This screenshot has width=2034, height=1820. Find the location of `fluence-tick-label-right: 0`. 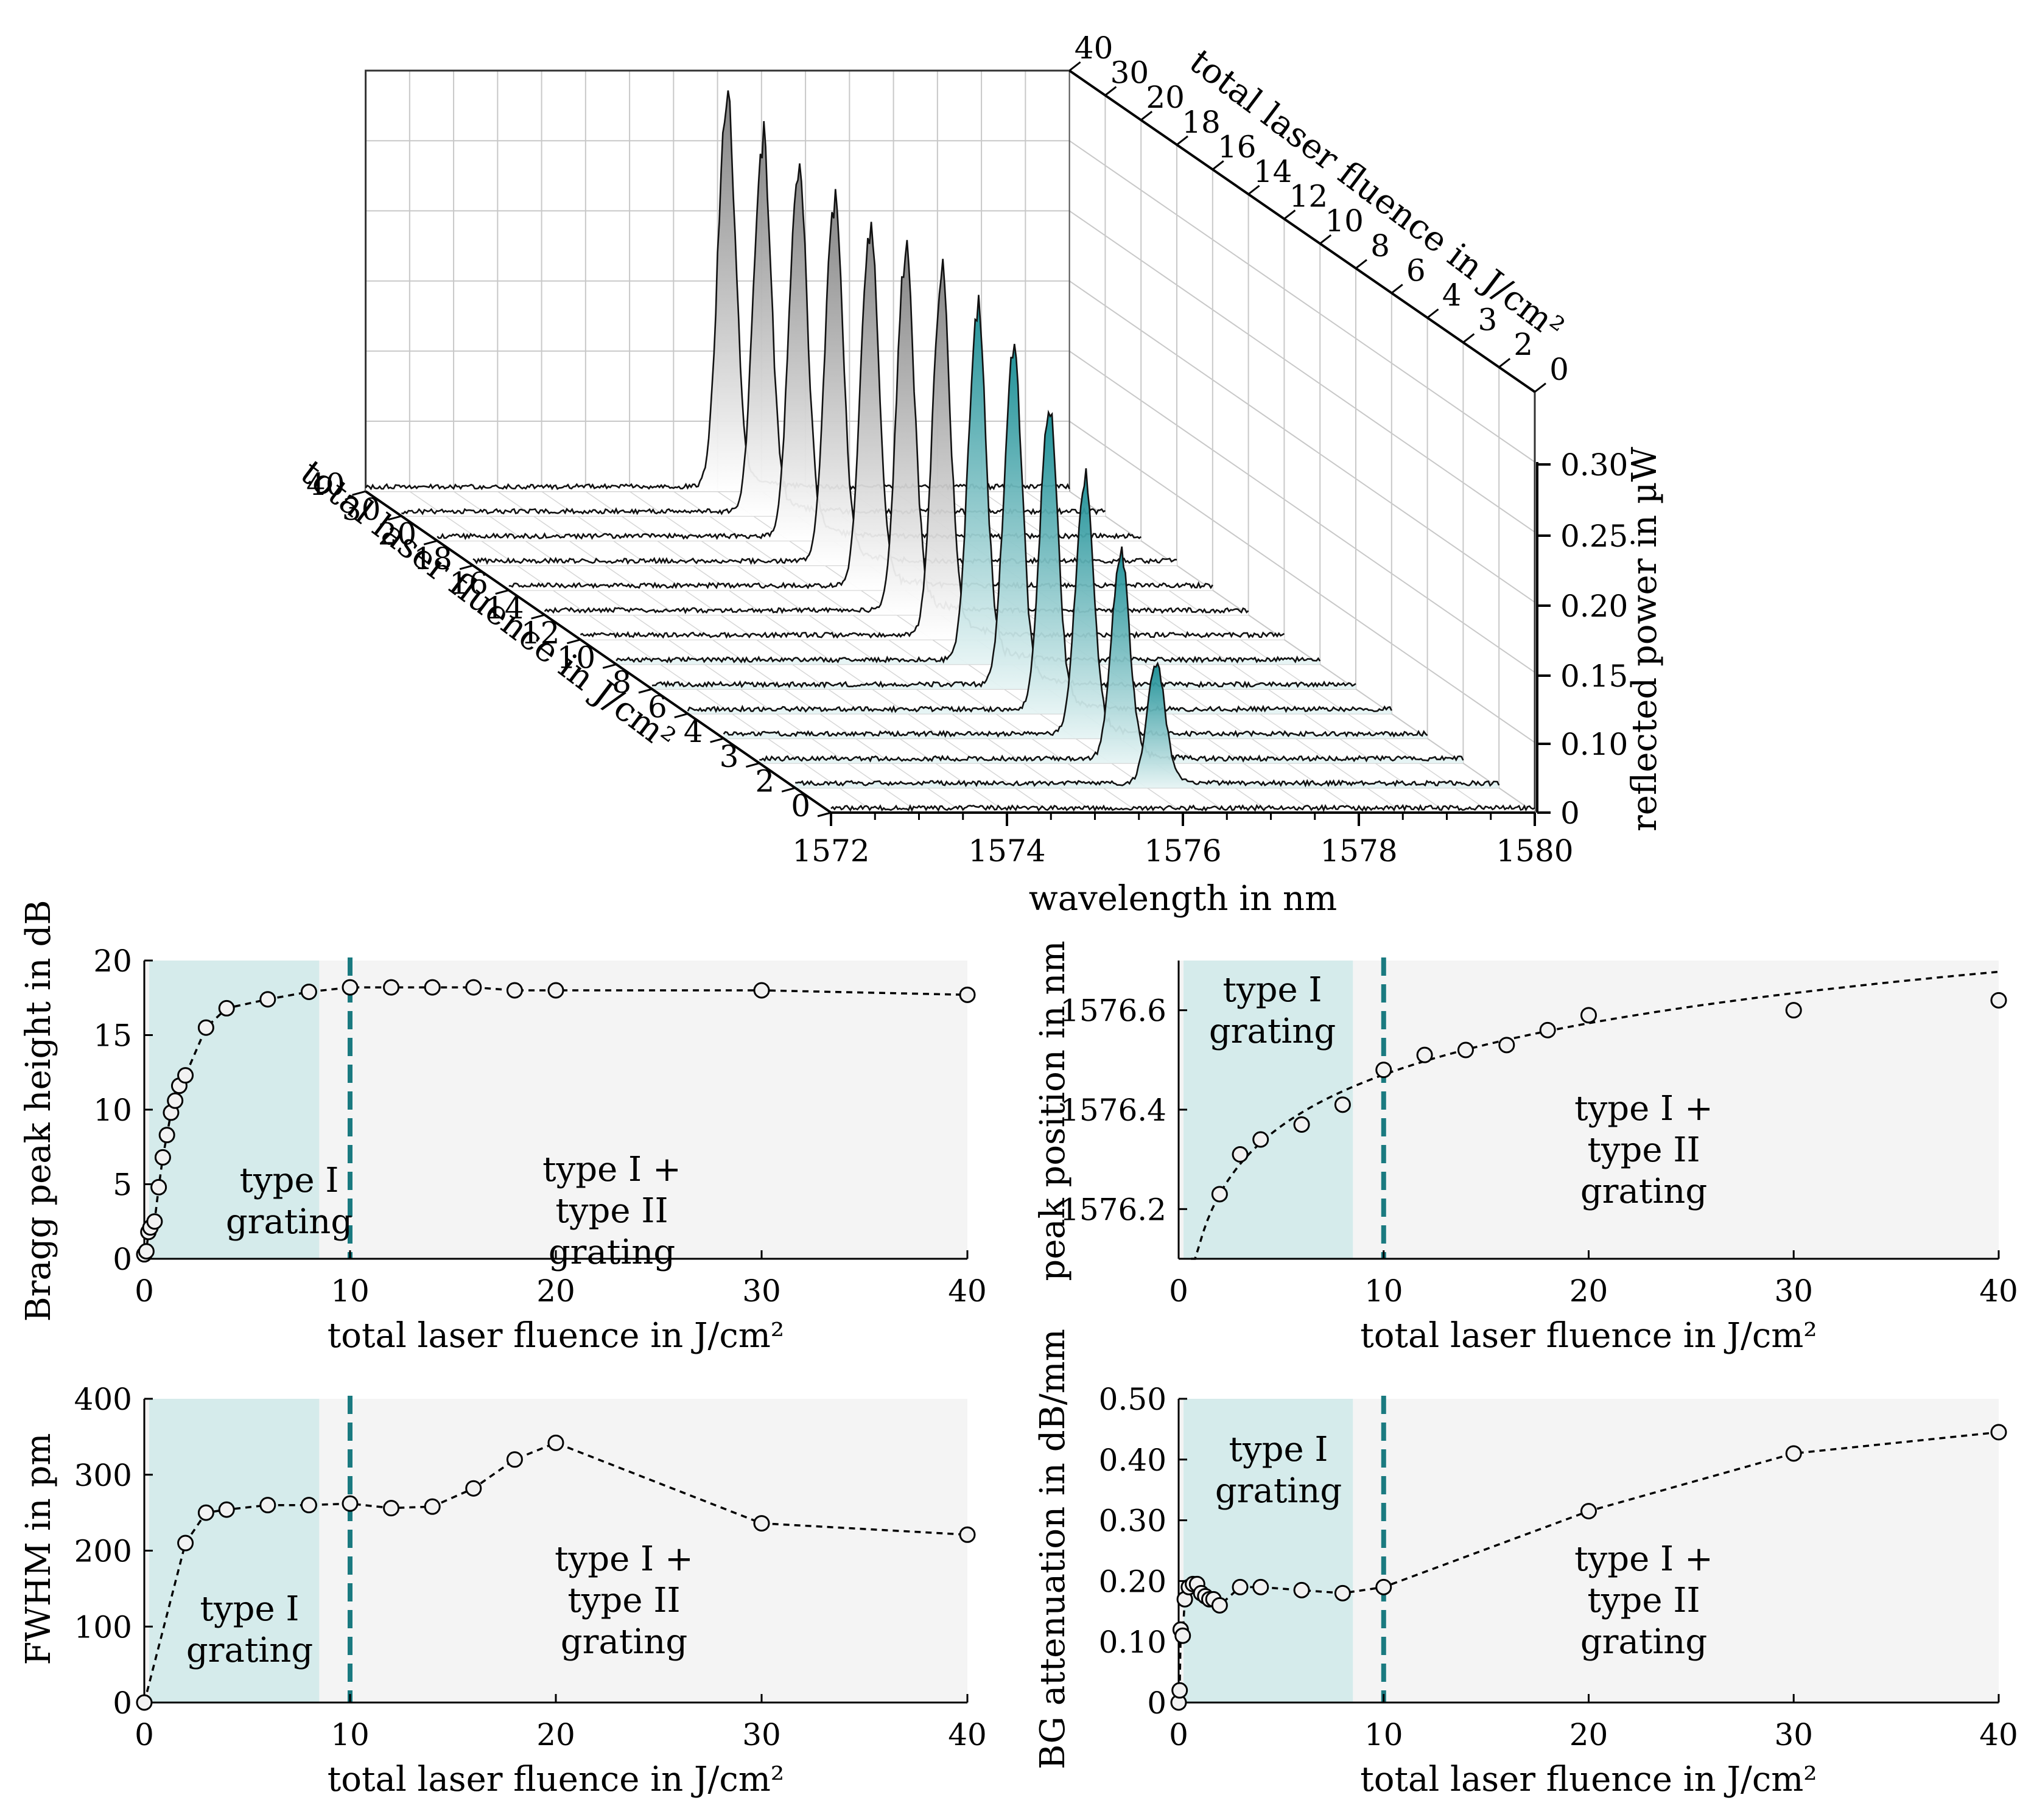

fluence-tick-label-right: 0 is located at coordinates (1559, 369).